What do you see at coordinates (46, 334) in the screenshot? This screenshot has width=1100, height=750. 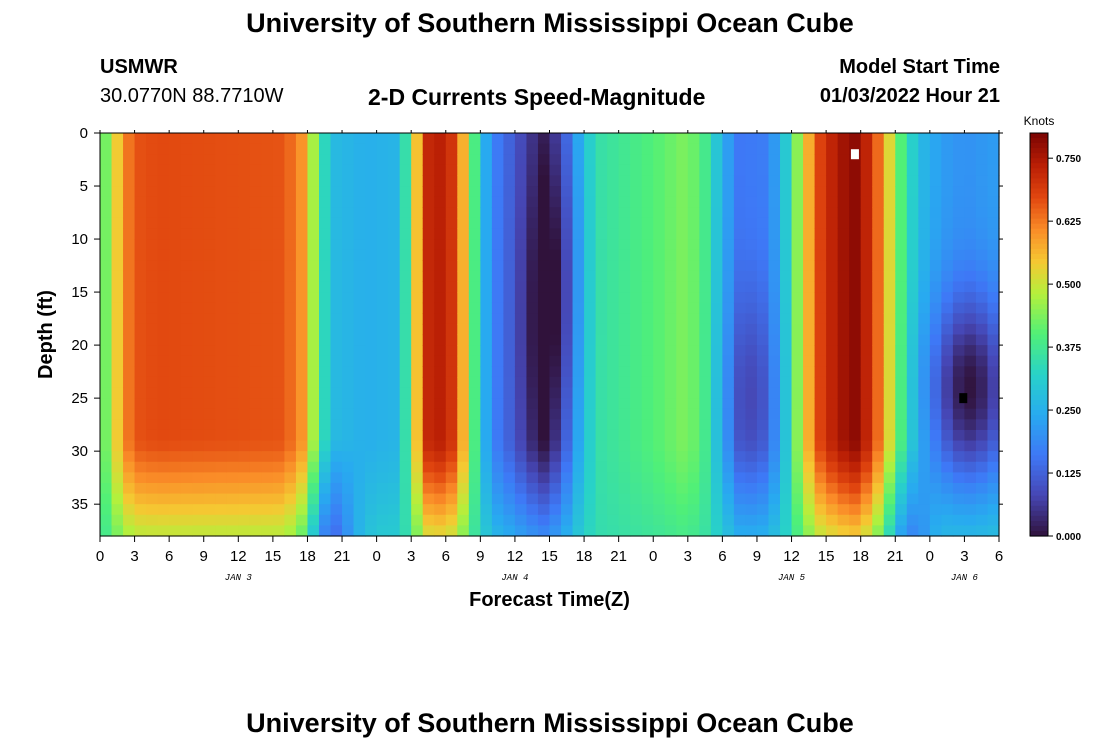 I see `y-axis-label: Depth (ft)` at bounding box center [46, 334].